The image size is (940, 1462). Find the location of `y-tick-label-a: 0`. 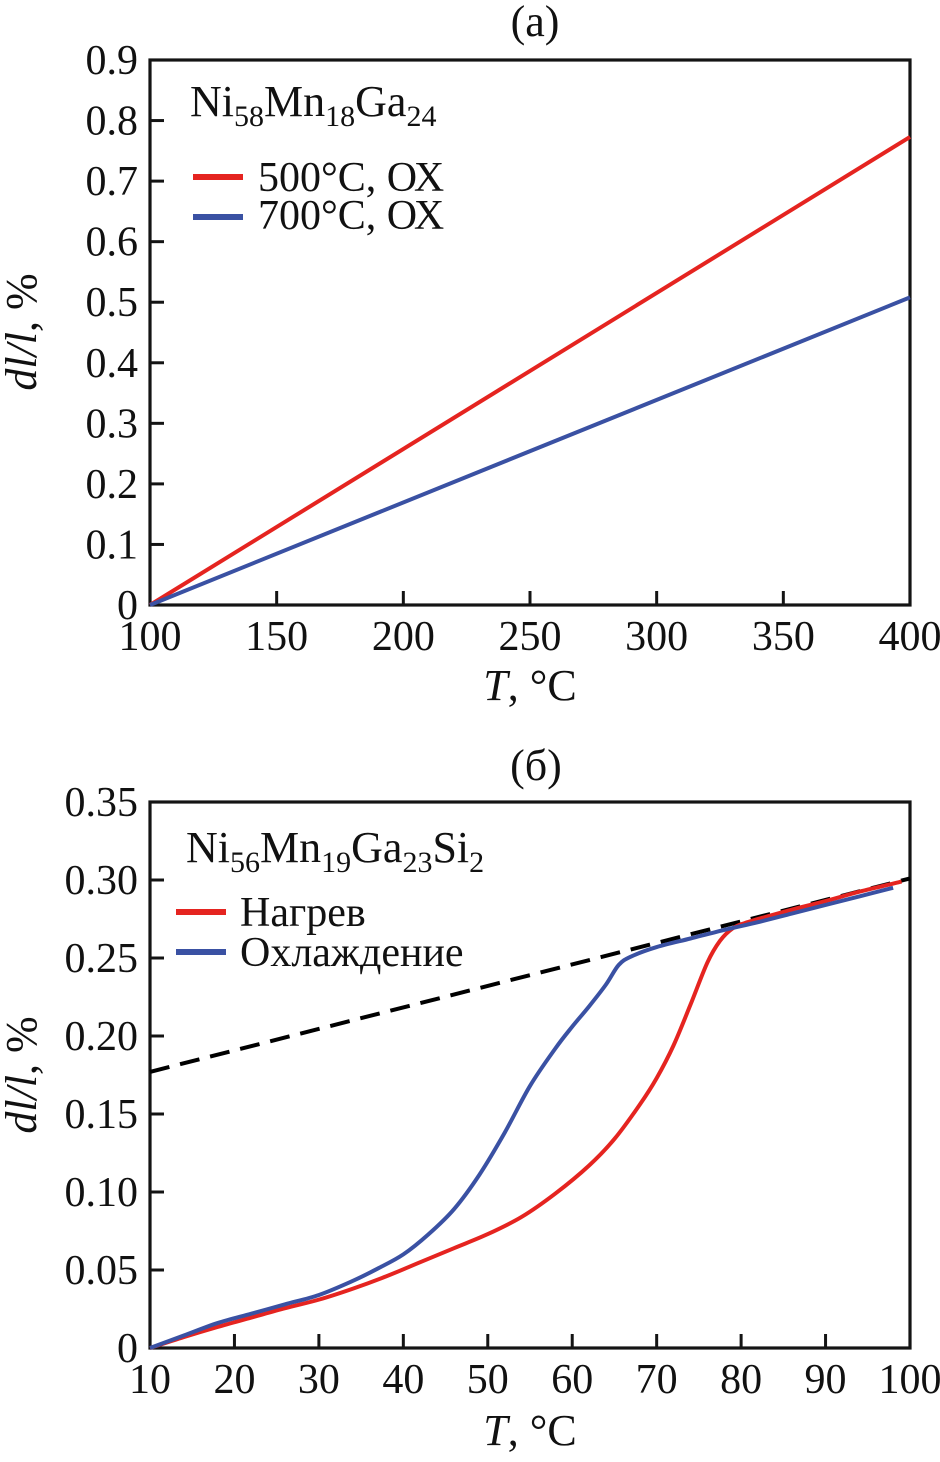

y-tick-label-a: 0 is located at coordinates (127, 606).